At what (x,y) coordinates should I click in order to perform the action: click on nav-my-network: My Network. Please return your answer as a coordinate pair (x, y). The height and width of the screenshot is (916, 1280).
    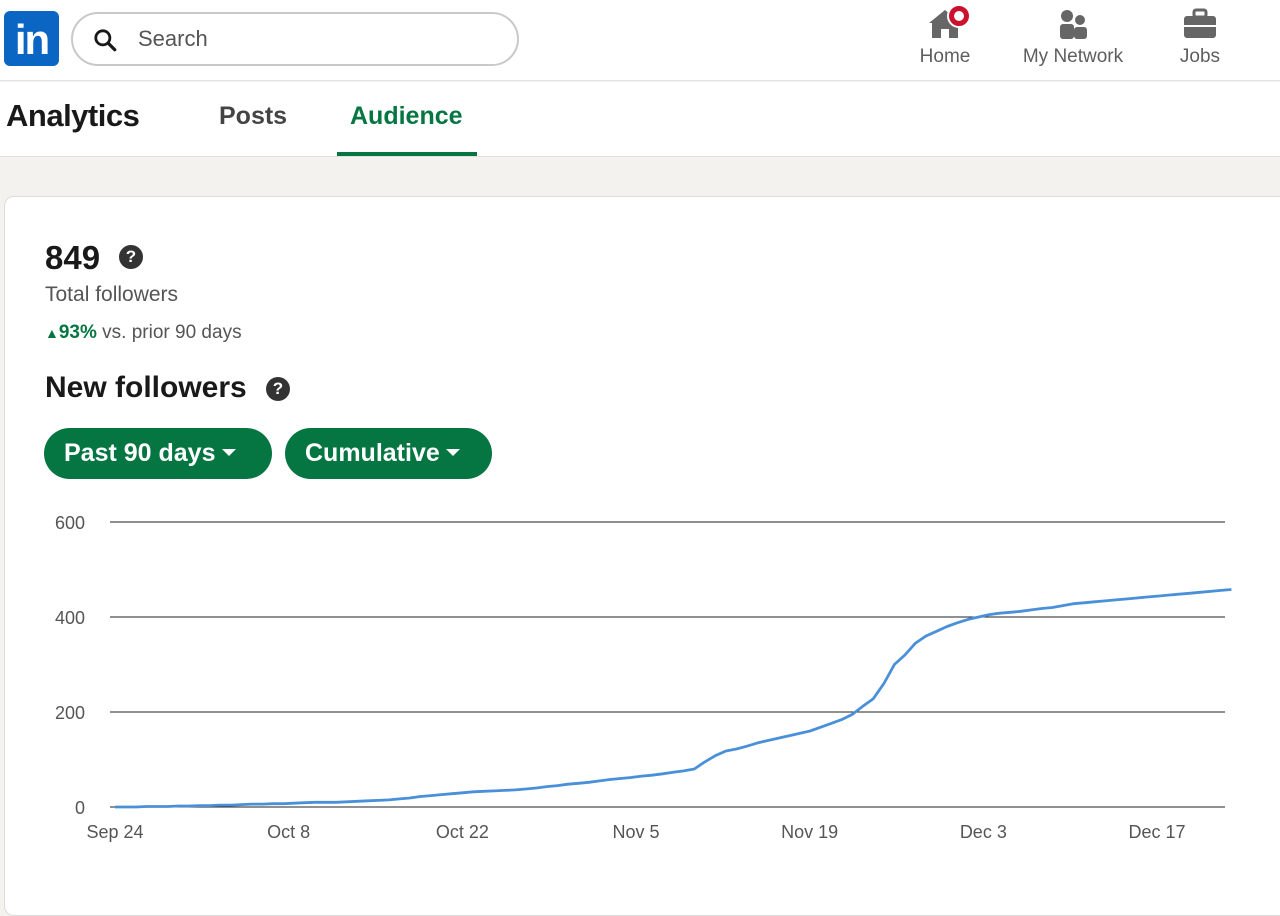
    Looking at the image, I should click on (1073, 40).